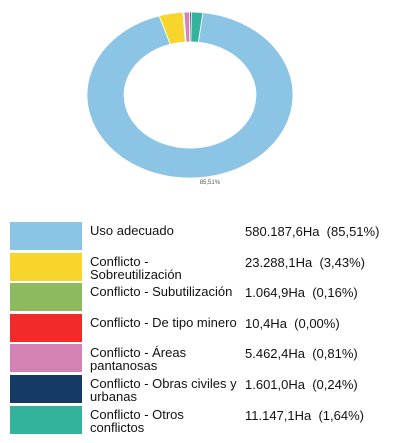 Image resolution: width=412 pixels, height=443 pixels. What do you see at coordinates (194, 237) in the screenshot?
I see `legend-row: Uso adecuado 580.187,6Ha (85,51%)` at bounding box center [194, 237].